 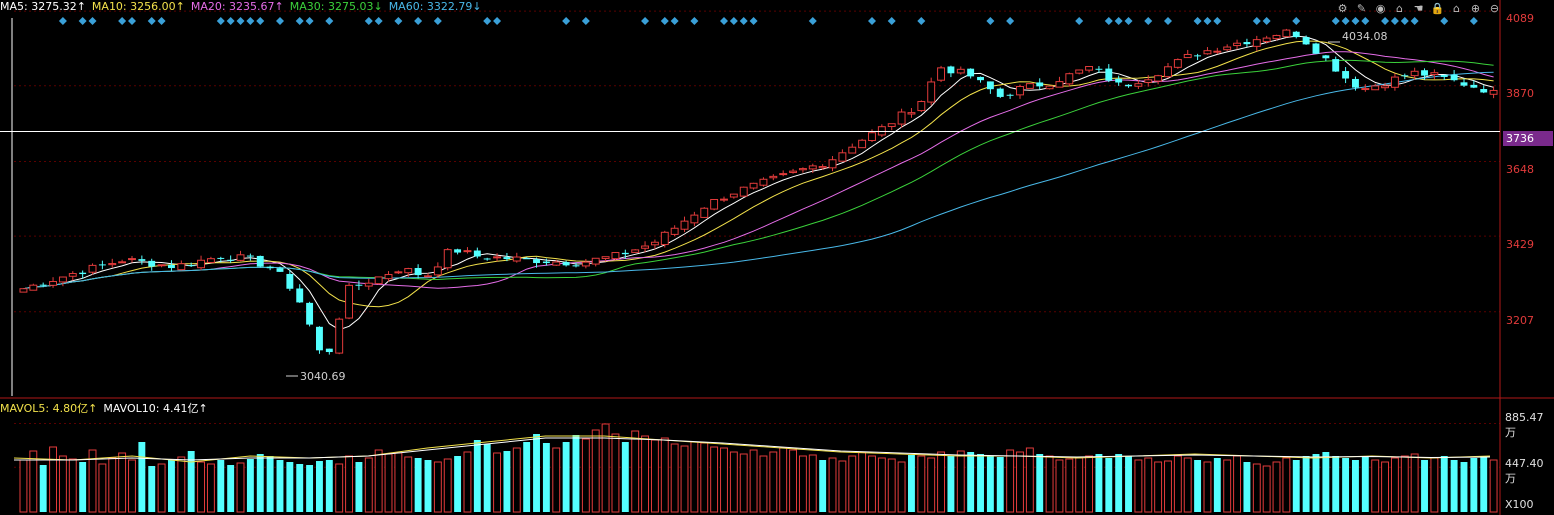 What do you see at coordinates (1361, 8) in the screenshot?
I see `pencil-icon: ✎` at bounding box center [1361, 8].